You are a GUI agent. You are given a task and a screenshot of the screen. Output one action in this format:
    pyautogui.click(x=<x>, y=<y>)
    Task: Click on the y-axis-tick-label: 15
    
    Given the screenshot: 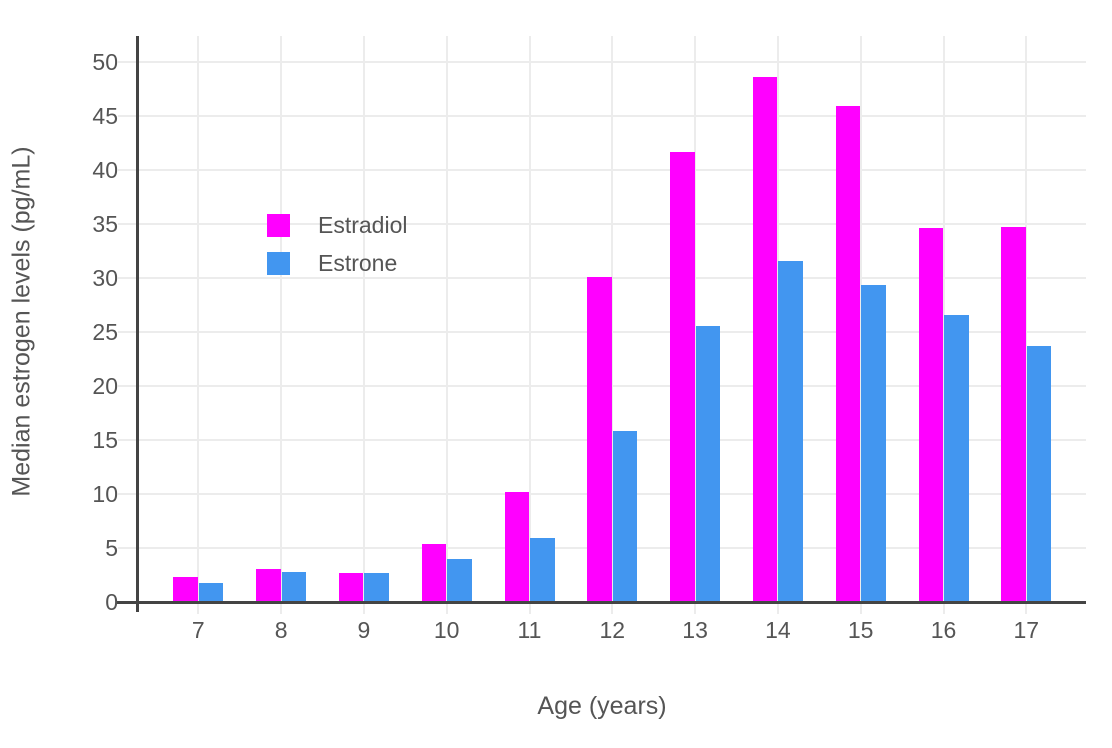 What is the action you would take?
    pyautogui.click(x=105, y=440)
    